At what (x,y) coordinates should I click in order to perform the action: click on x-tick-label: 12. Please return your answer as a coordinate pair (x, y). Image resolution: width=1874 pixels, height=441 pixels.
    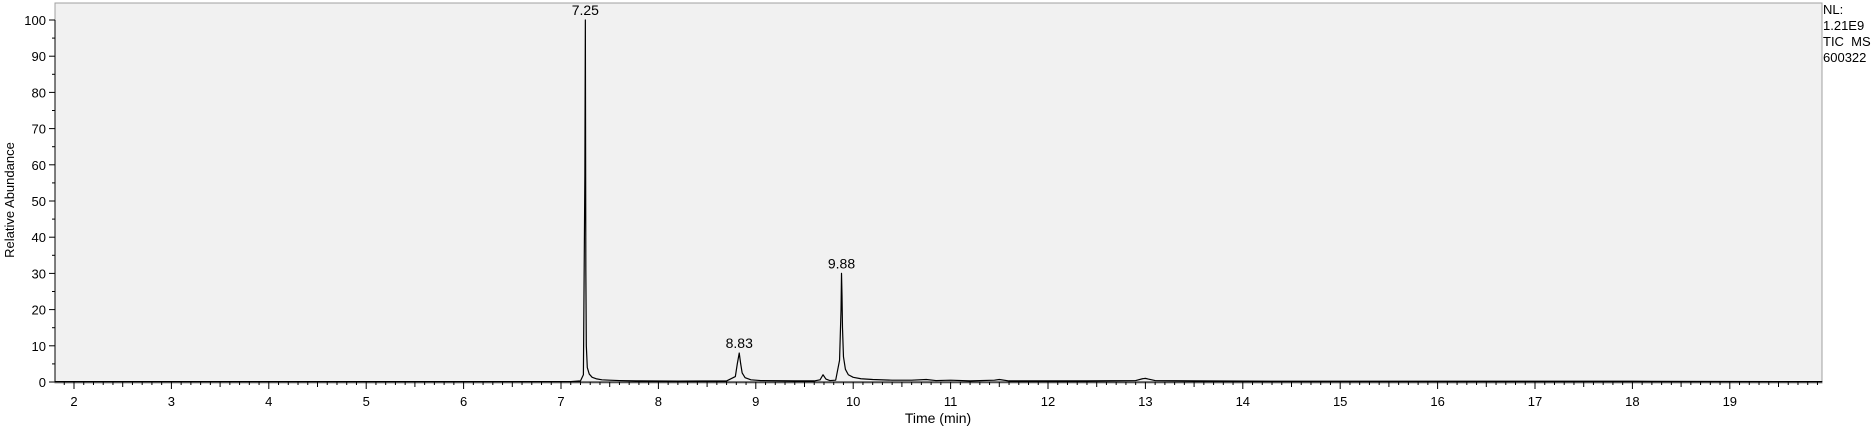
    Looking at the image, I should click on (1048, 401).